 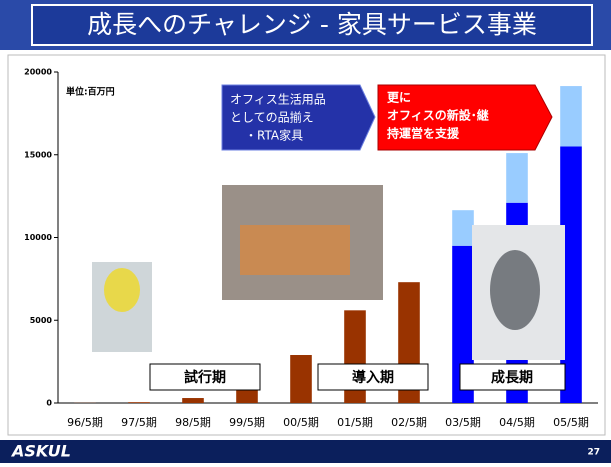 I want to click on callout-text: としての品揃え, so click(x=272, y=117).